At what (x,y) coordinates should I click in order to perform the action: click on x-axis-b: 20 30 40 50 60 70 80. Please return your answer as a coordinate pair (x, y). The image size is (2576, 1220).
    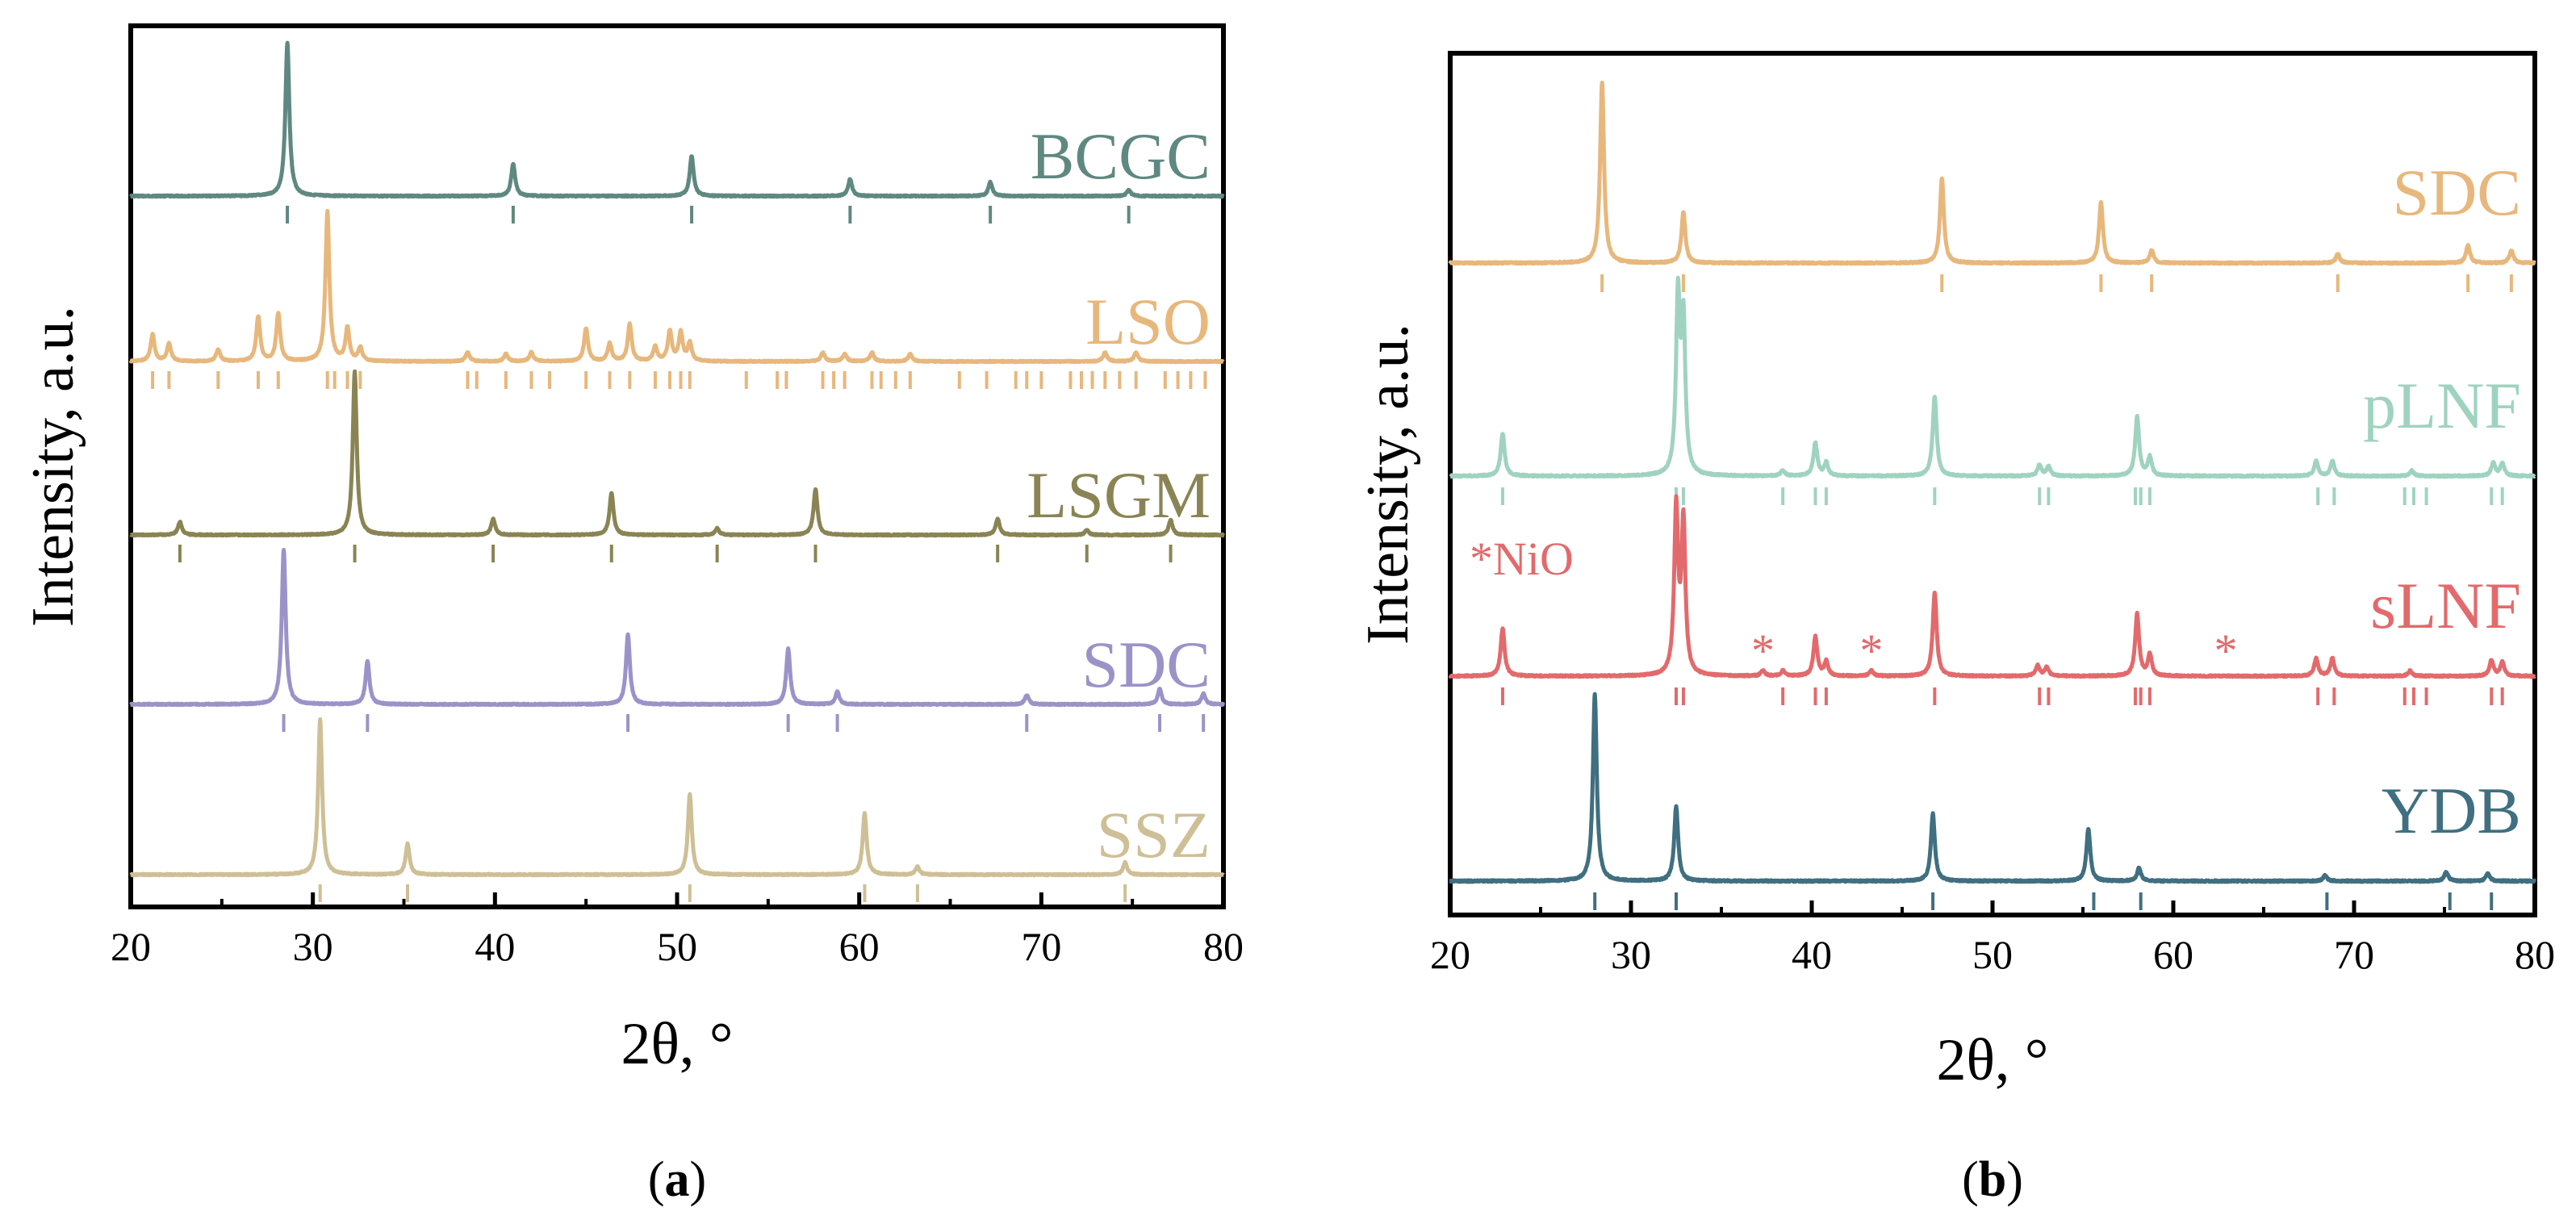
    Looking at the image, I should click on (1992, 938).